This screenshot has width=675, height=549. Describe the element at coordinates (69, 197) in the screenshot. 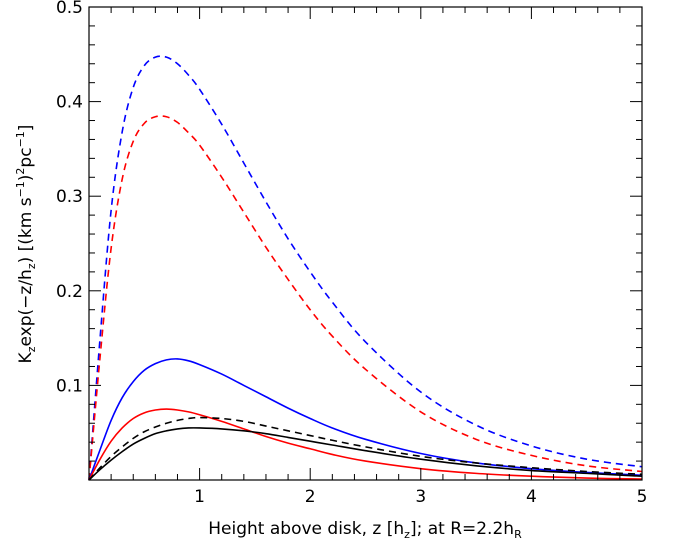

I see `y-tick-label: 0.3` at that location.